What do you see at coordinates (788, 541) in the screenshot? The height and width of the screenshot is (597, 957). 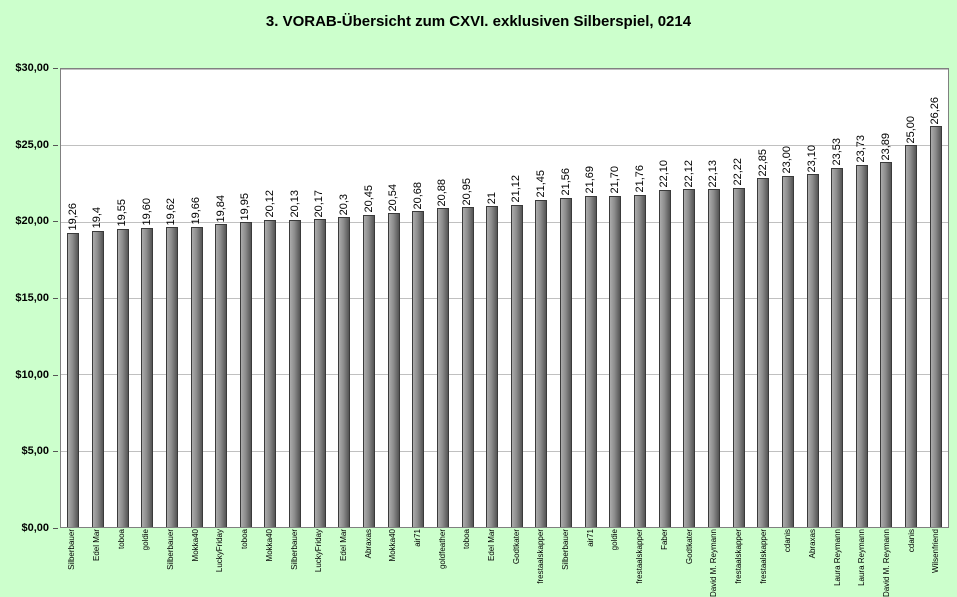 I see `x-category-label: cdanis` at bounding box center [788, 541].